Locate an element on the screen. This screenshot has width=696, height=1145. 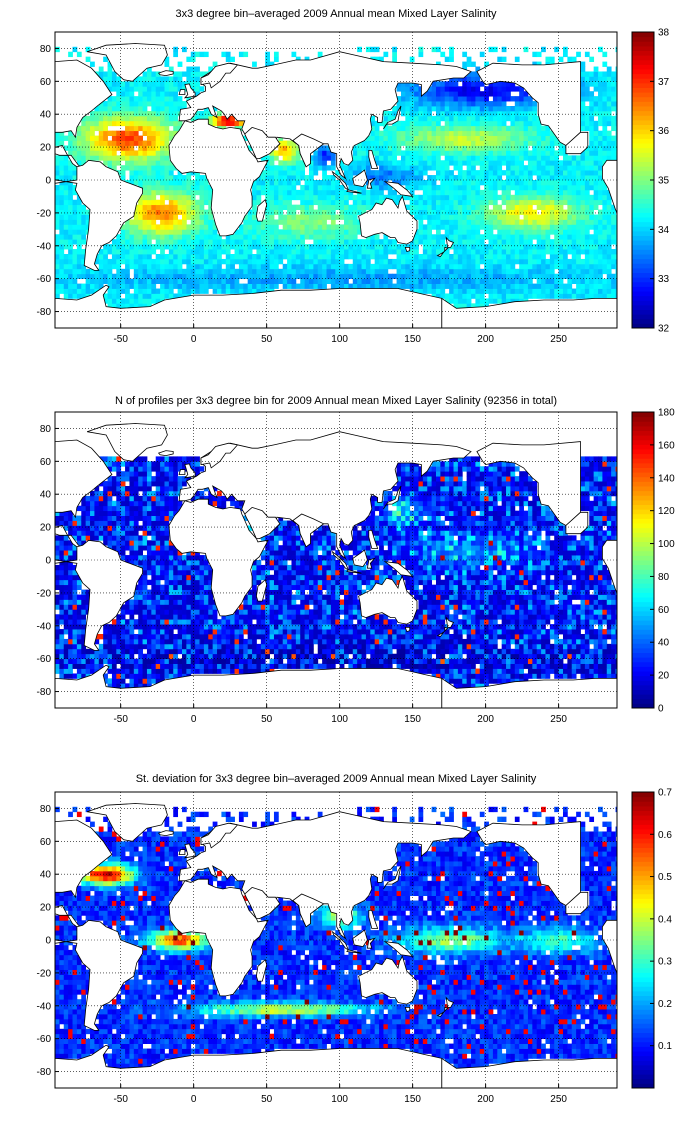
colorbar-segment is located at coordinates (643, 48).